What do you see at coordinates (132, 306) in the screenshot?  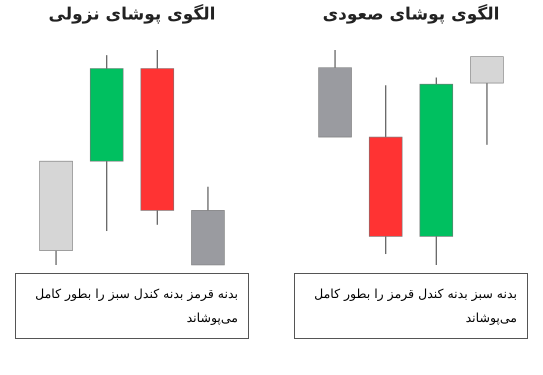 I see `text: بدنه قرمز بدنه کندل سبز را بطور کامل می‌پوشاند` at bounding box center [132, 306].